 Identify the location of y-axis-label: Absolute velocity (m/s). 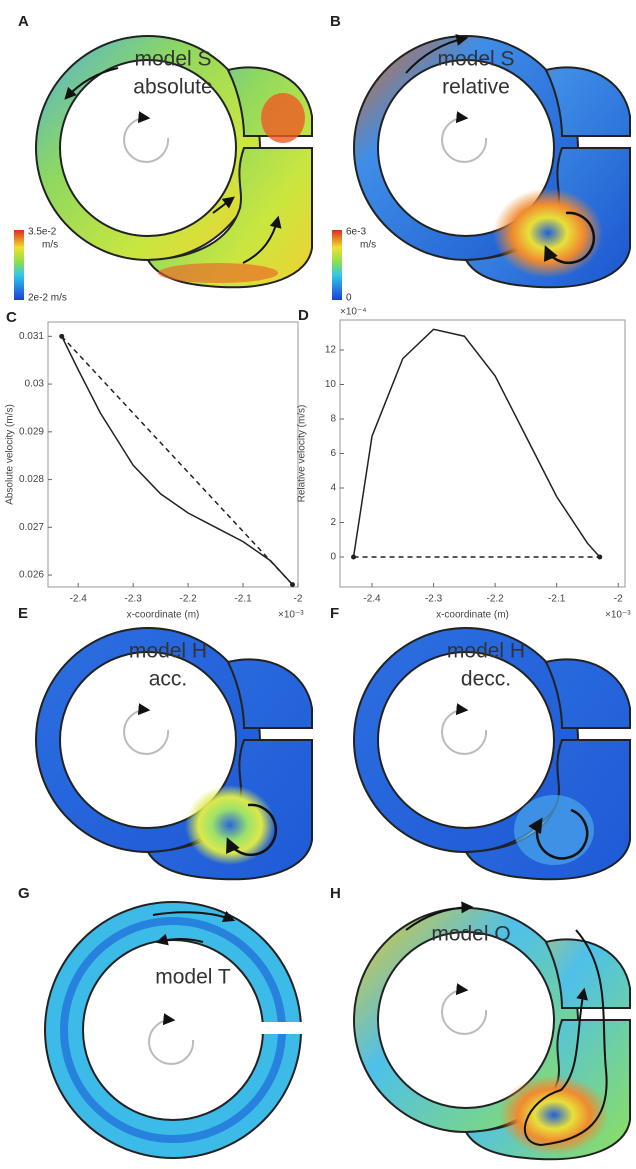
(10, 454).